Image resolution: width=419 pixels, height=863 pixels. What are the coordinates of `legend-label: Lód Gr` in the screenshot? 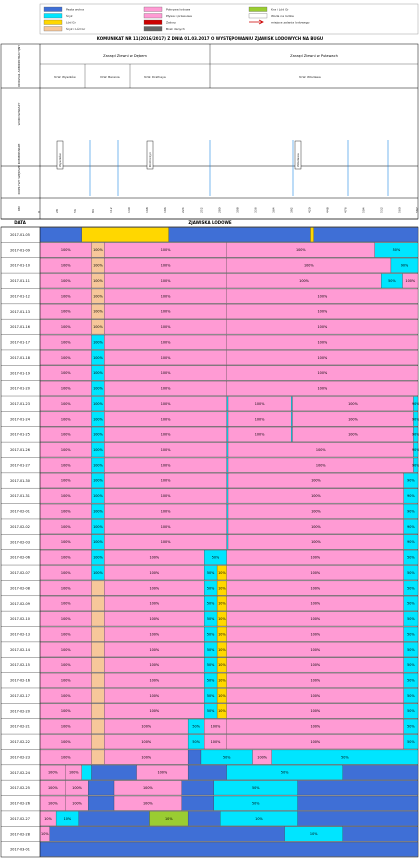 It's located at (71, 23).